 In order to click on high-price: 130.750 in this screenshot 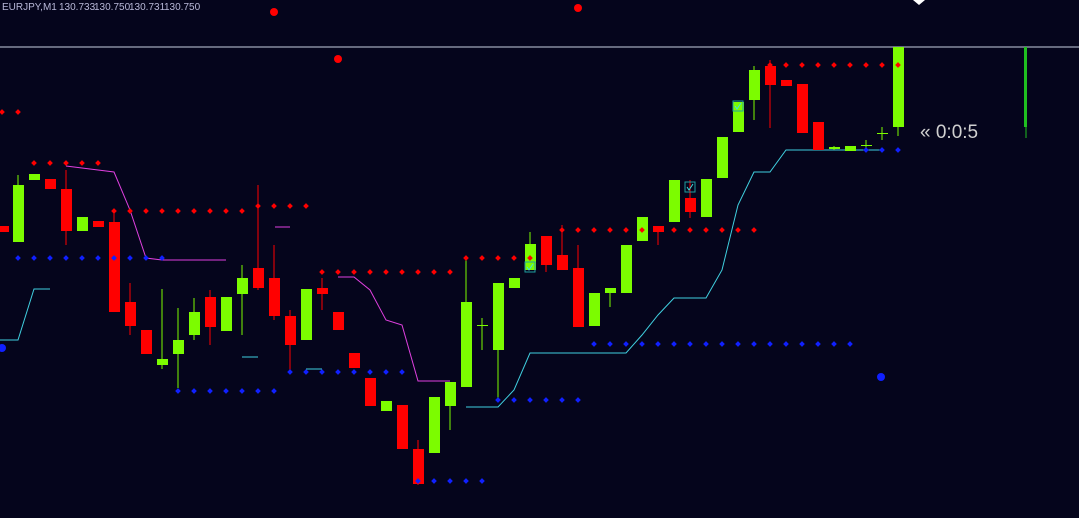, I will do `click(112, 7)`.